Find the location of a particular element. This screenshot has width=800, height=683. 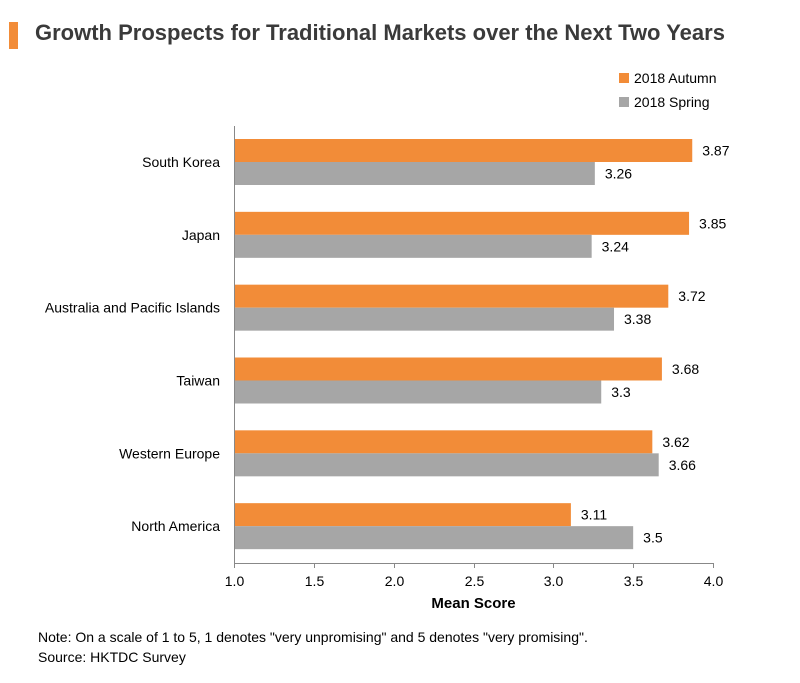

category-label-5: Western Europe is located at coordinates (169, 453).